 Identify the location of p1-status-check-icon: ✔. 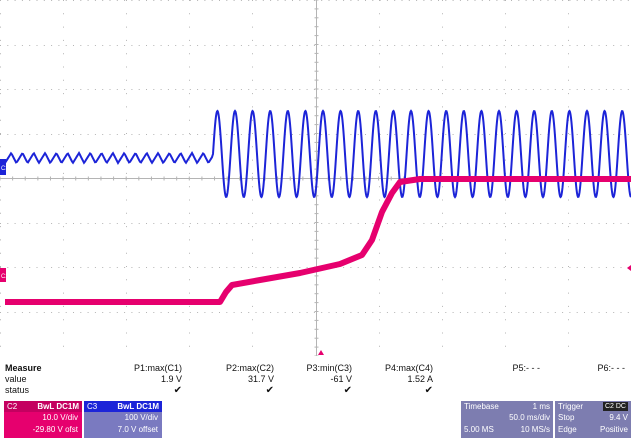
(177, 390).